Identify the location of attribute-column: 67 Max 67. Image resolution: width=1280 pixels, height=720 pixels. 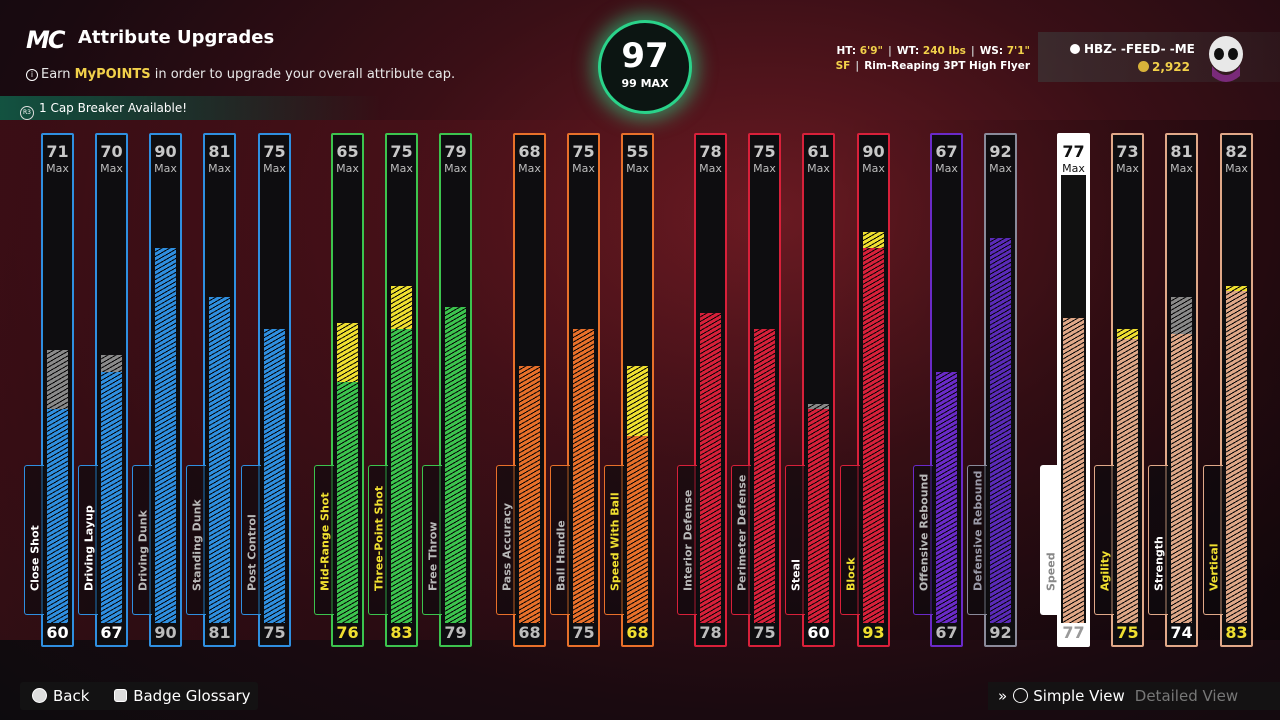
(946, 390).